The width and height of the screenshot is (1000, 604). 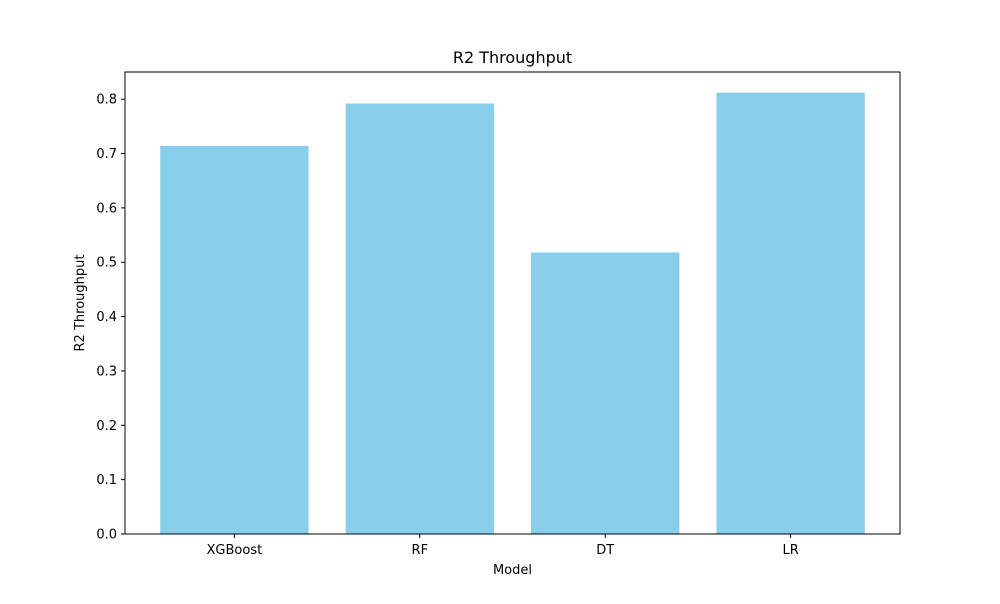 I want to click on bar-rf, so click(x=419, y=318).